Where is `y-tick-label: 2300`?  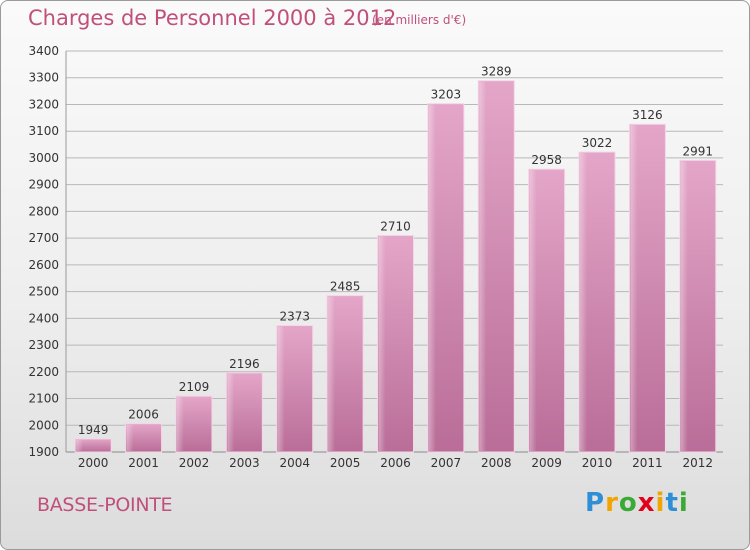
y-tick-label: 2300 is located at coordinates (43, 345).